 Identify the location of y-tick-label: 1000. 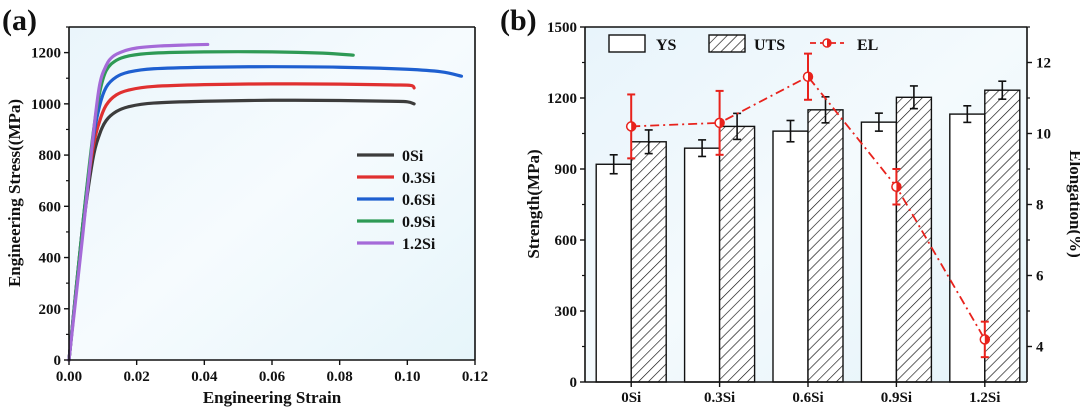
(46, 105).